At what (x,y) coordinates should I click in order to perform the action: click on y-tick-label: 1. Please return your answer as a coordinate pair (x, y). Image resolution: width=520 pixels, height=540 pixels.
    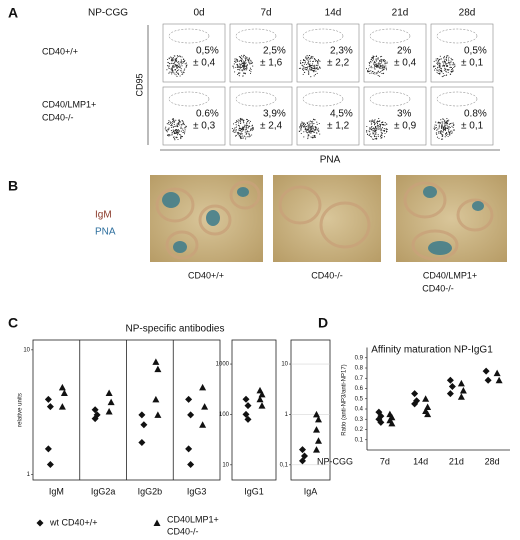
    Looking at the image, I should click on (287, 415).